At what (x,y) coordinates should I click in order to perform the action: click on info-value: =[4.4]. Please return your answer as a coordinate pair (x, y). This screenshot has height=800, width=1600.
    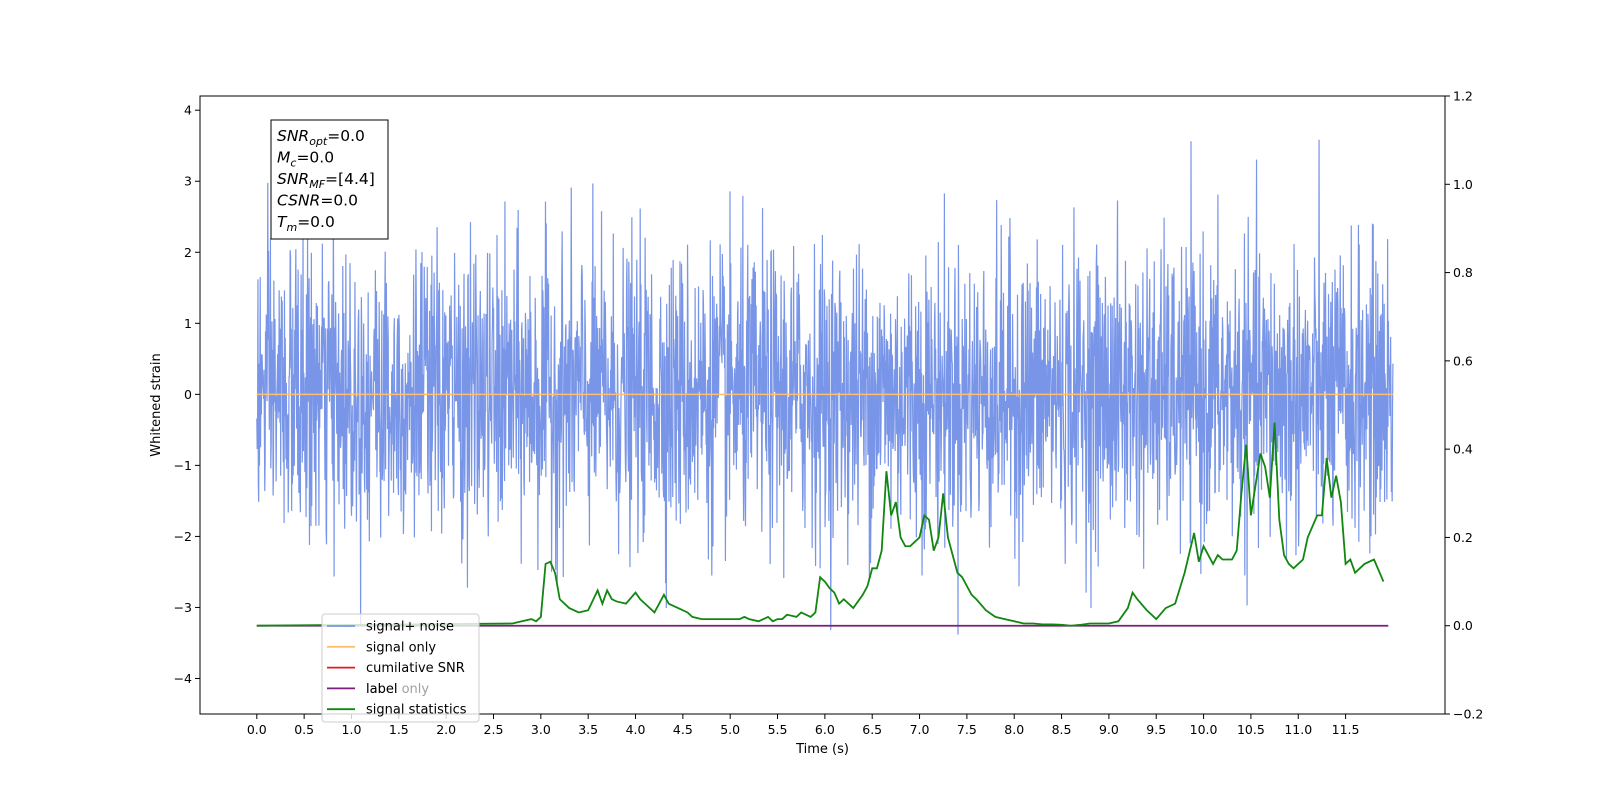
    Looking at the image, I should click on (350, 179).